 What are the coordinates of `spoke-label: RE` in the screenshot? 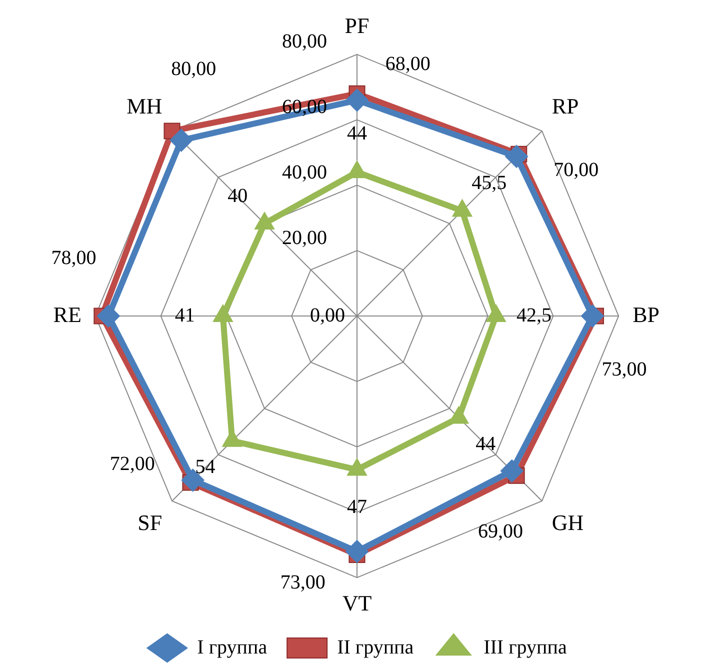 It's located at (67, 314).